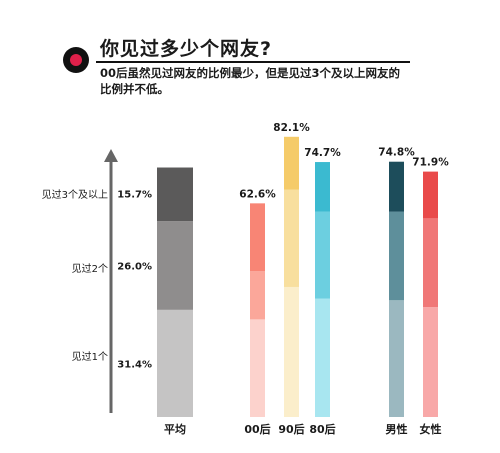  What do you see at coordinates (134, 364) in the screenshot?
I see `segment-label-0-0: 31.4%` at bounding box center [134, 364].